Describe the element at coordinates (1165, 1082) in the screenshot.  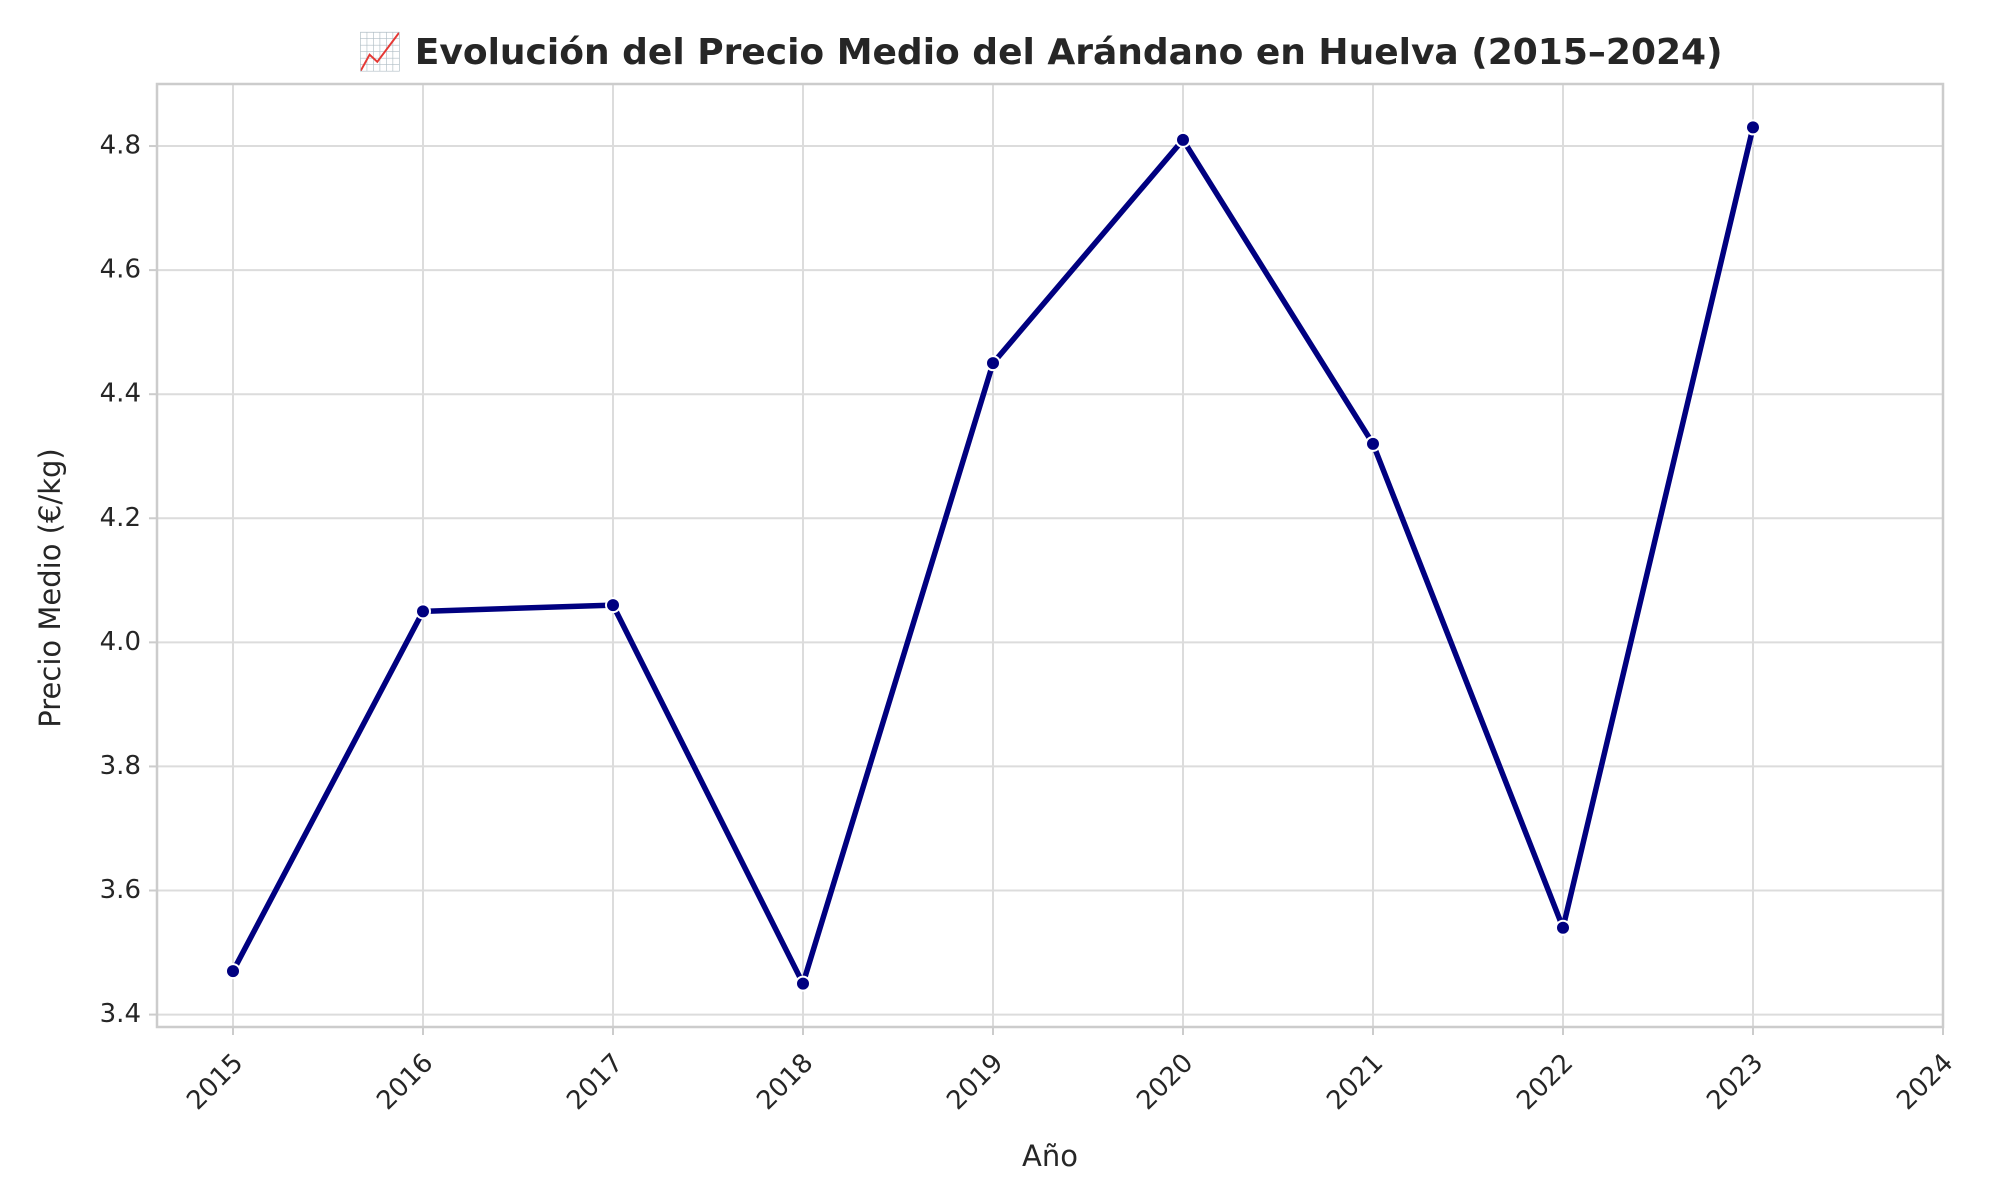
I see `x-tick-label: 2020` at that location.